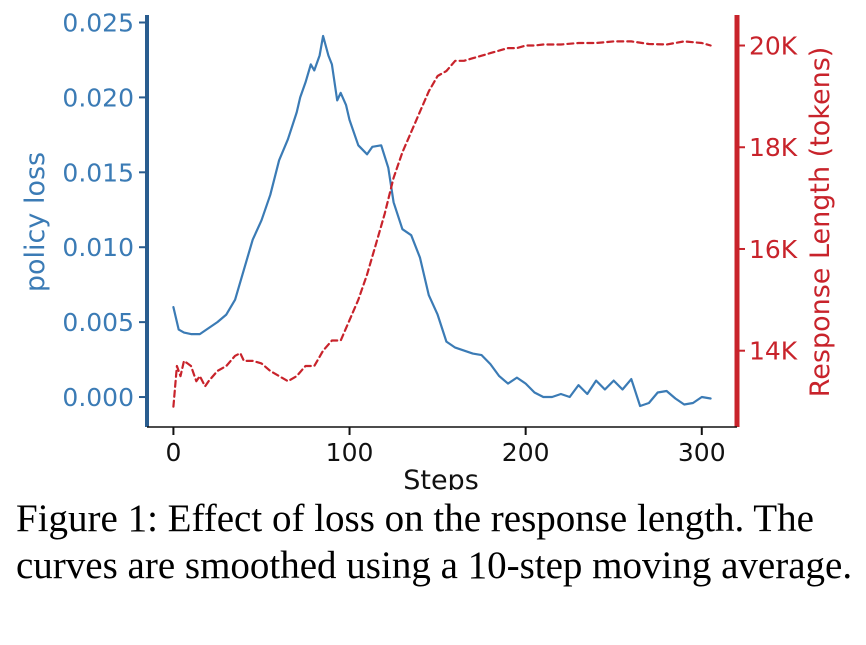  Describe the element at coordinates (98, 247) in the screenshot. I see `left-tick-label: 0.010` at that location.